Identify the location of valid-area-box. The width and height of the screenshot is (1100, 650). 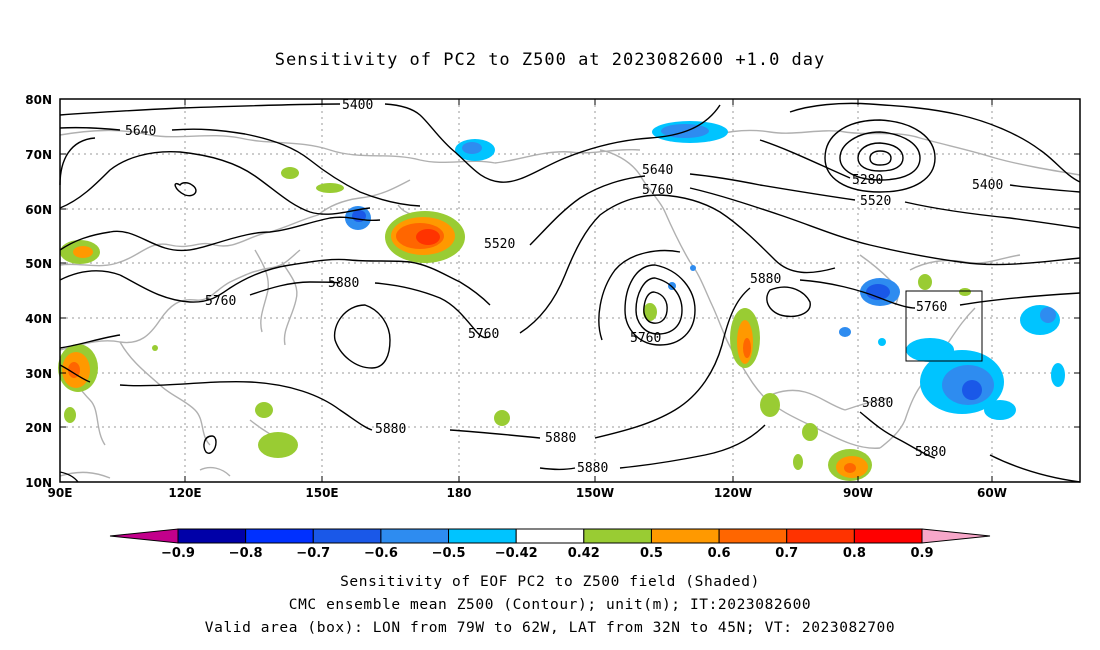
(944, 326).